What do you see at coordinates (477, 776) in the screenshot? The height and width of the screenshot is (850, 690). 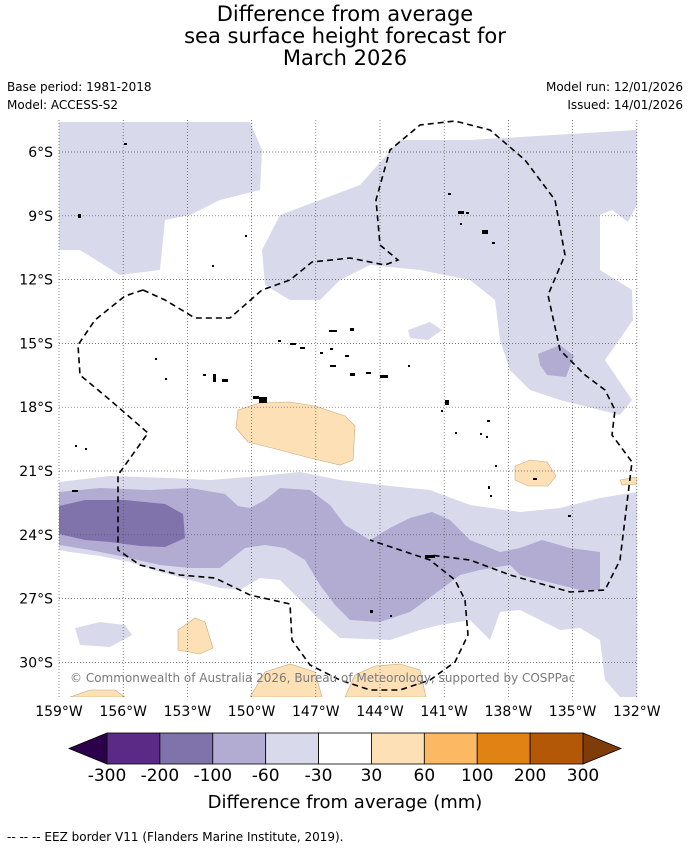 I see `colorbar-tick-label: 100` at bounding box center [477, 776].